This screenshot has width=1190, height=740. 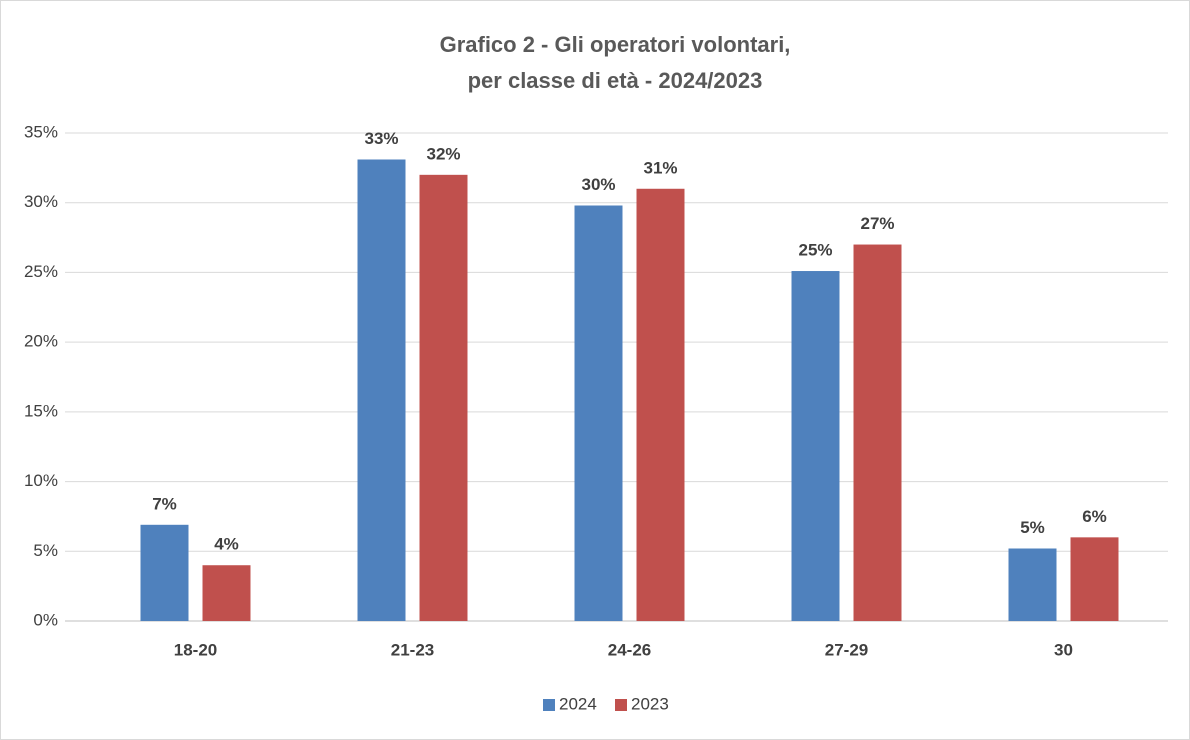 What do you see at coordinates (815, 250) in the screenshot?
I see `value-label: 25%` at bounding box center [815, 250].